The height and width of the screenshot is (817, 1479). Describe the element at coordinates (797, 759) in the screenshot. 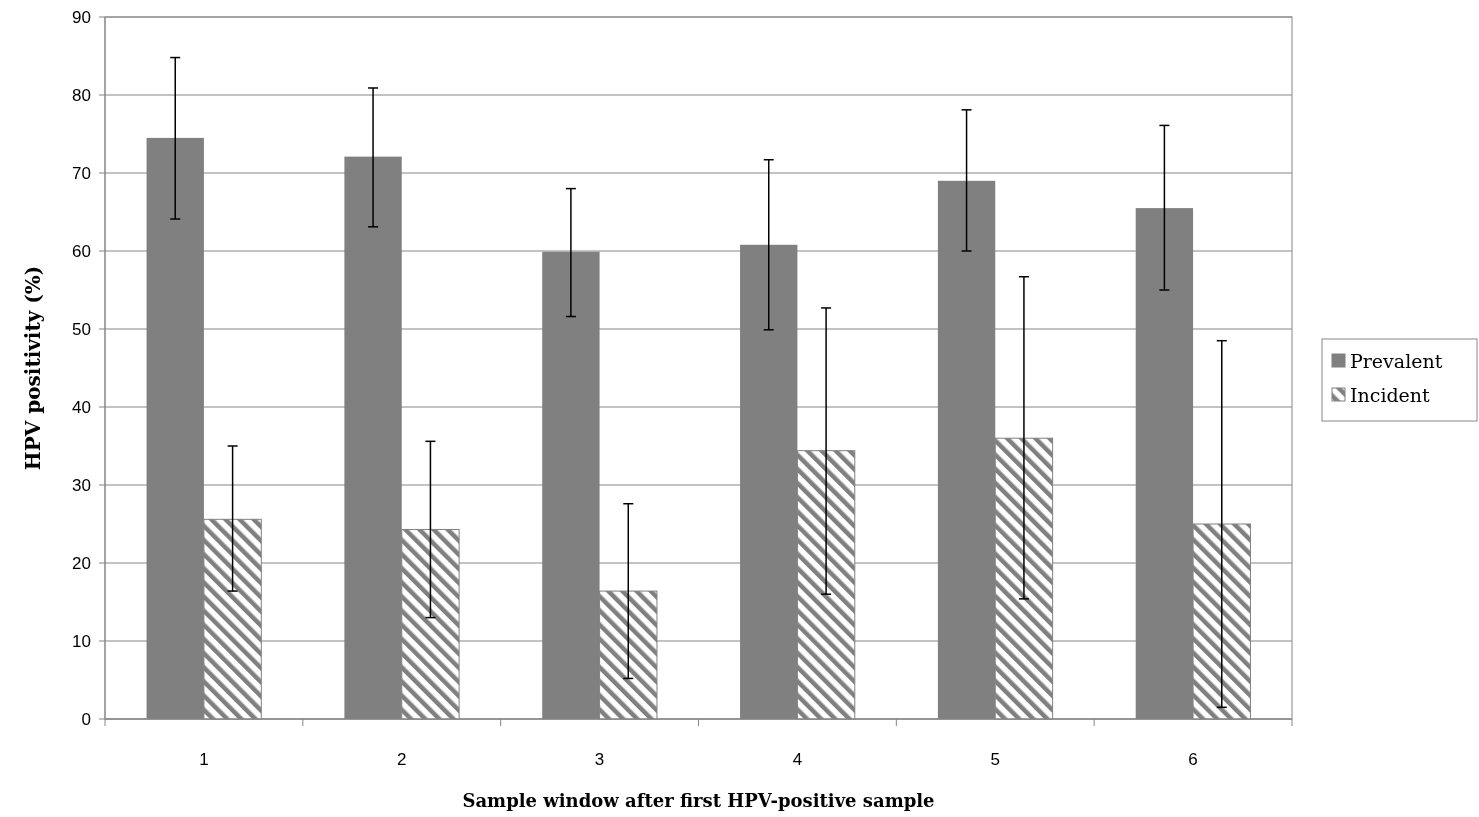

I see `x-tick-label: 4` at that location.